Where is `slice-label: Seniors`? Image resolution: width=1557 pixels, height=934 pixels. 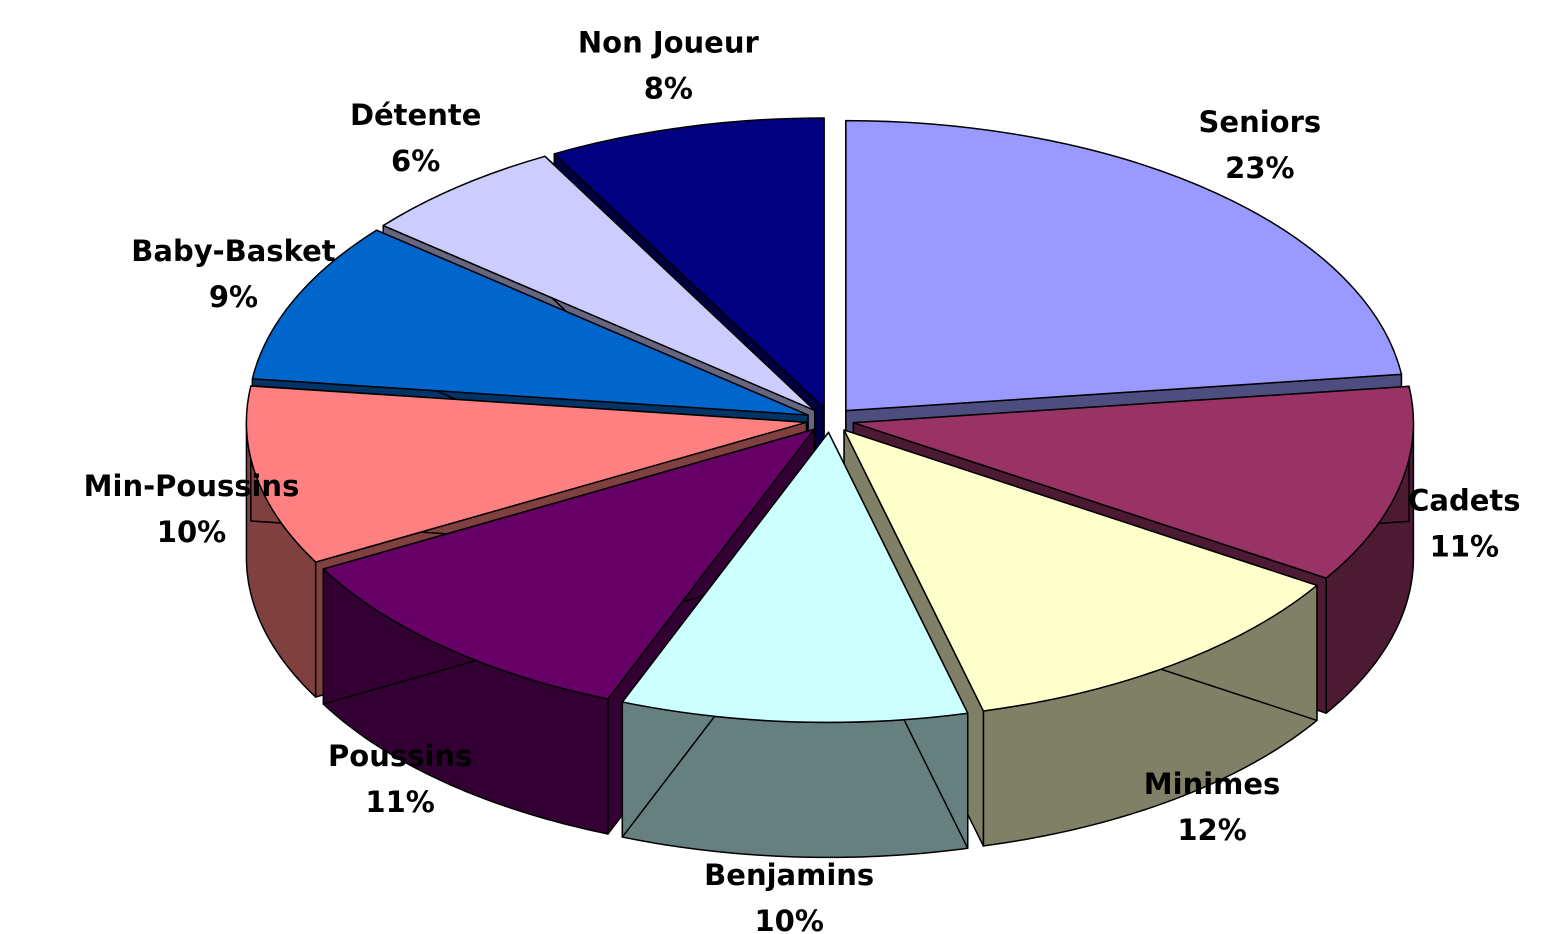
slice-label: Seniors is located at coordinates (1260, 122).